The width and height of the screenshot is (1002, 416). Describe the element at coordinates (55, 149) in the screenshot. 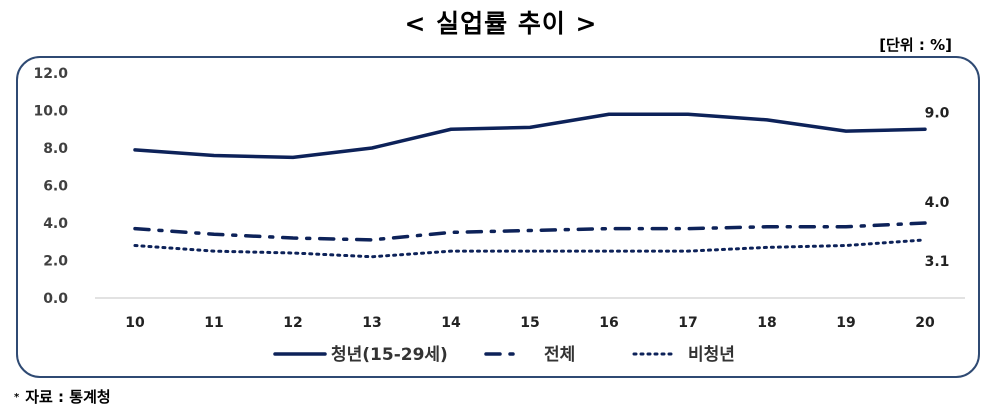

I see `y-tick-label: 8.0` at that location.